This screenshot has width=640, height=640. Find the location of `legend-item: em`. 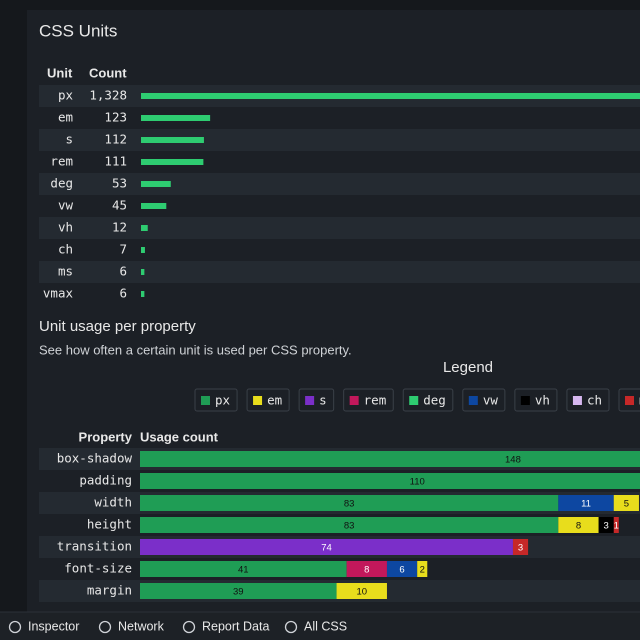

legend-item: em is located at coordinates (268, 400).